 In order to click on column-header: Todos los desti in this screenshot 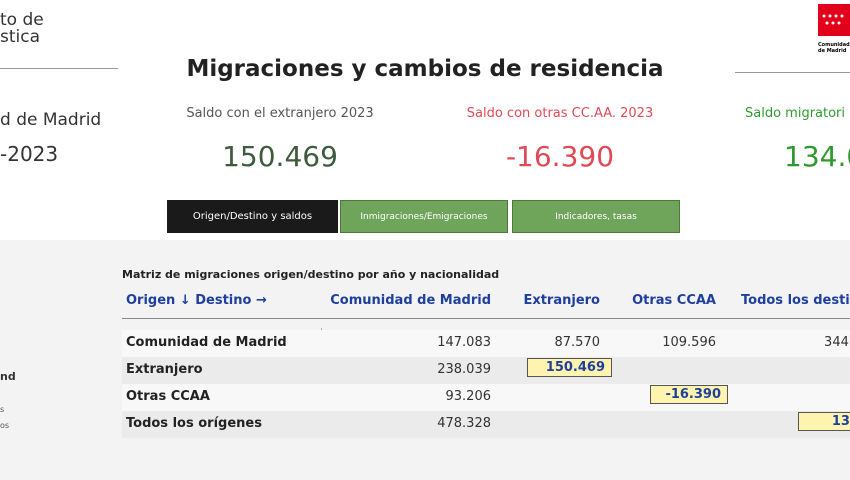, I will do `click(795, 300)`.